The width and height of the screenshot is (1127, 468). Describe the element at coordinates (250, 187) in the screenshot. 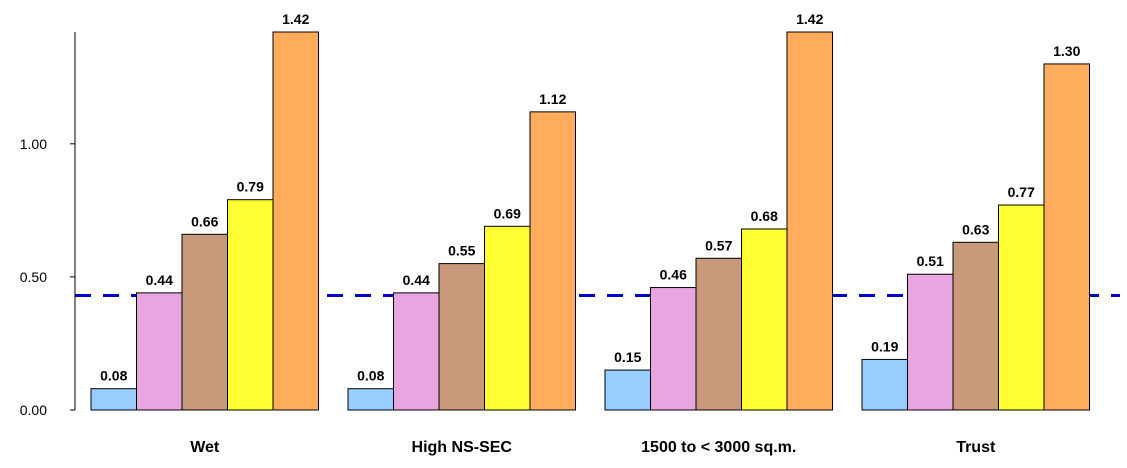

I see `data-label: 0.79` at that location.